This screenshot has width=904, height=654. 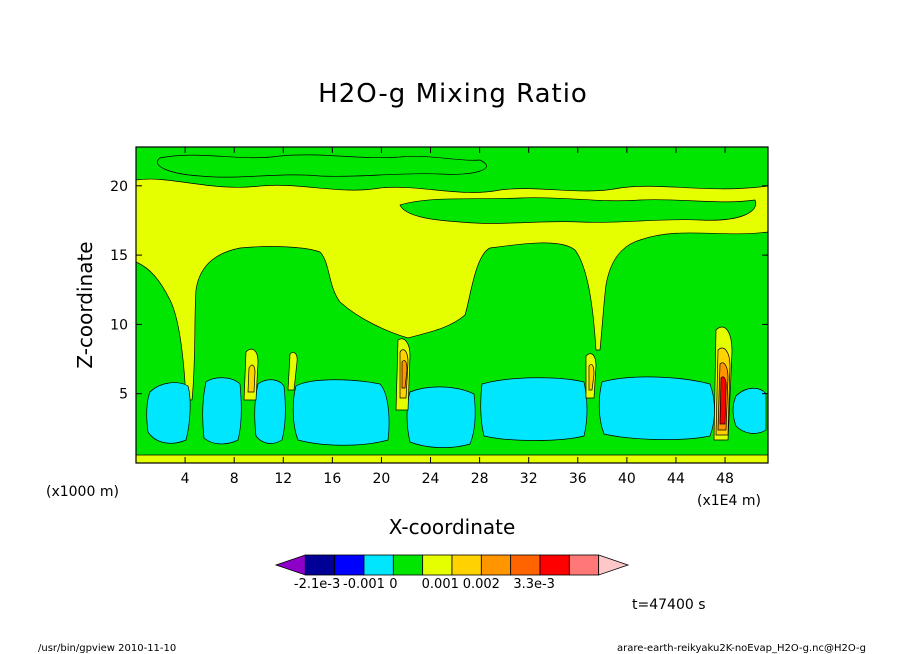 What do you see at coordinates (440, 584) in the screenshot?
I see `colorbar-label: 0.001` at bounding box center [440, 584].